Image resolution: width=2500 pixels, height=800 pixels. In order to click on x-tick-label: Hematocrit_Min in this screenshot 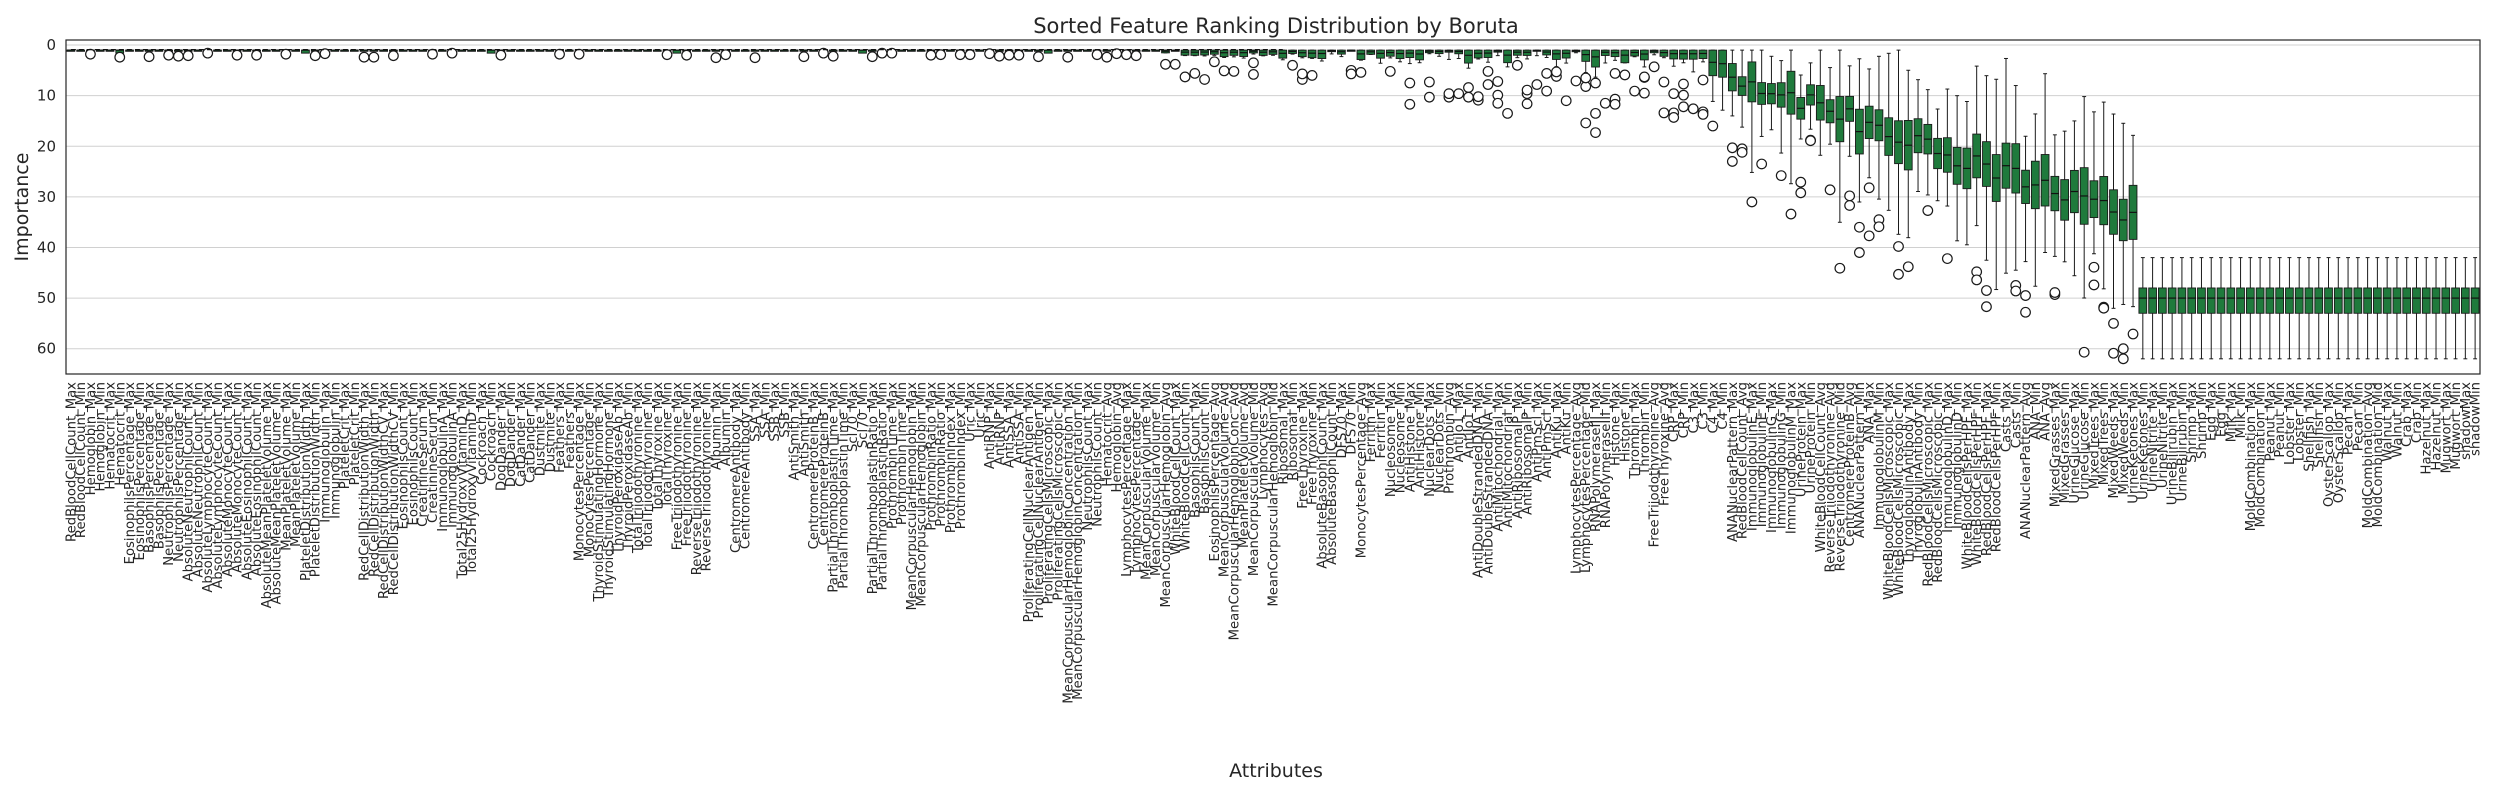, I will do `click(120, 434)`.